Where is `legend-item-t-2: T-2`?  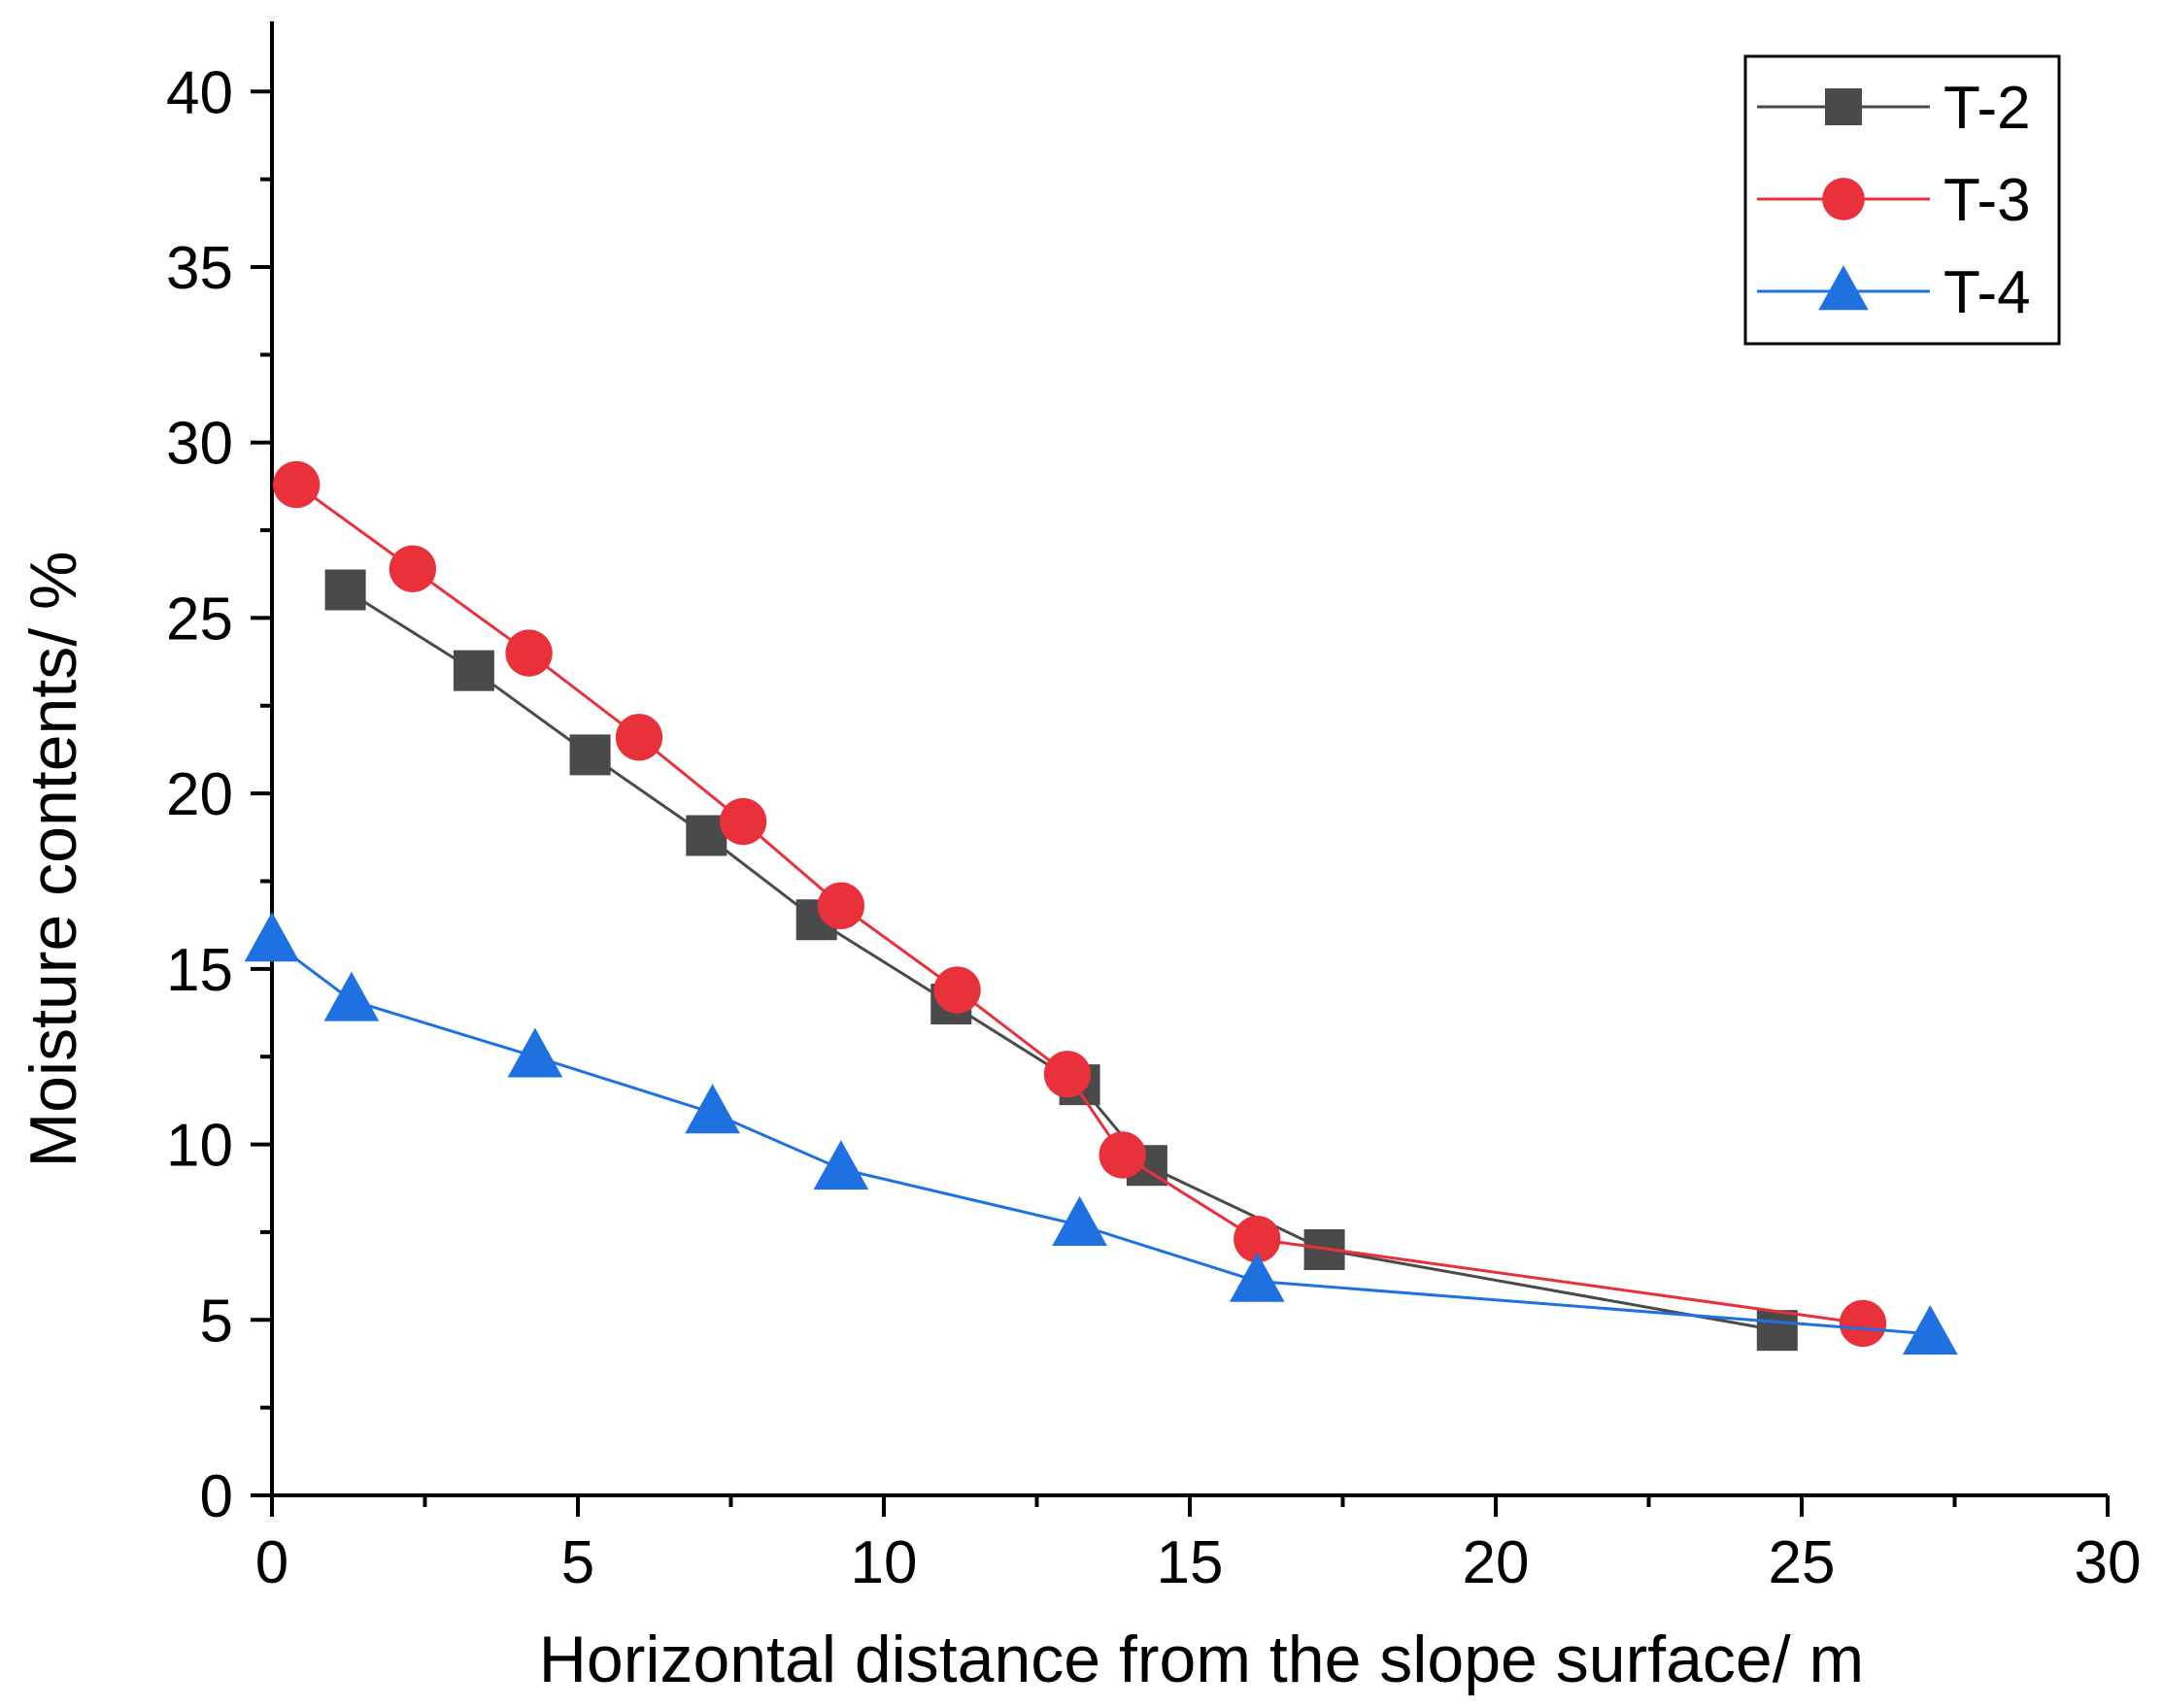 legend-item-t-2: T-2 is located at coordinates (1894, 108).